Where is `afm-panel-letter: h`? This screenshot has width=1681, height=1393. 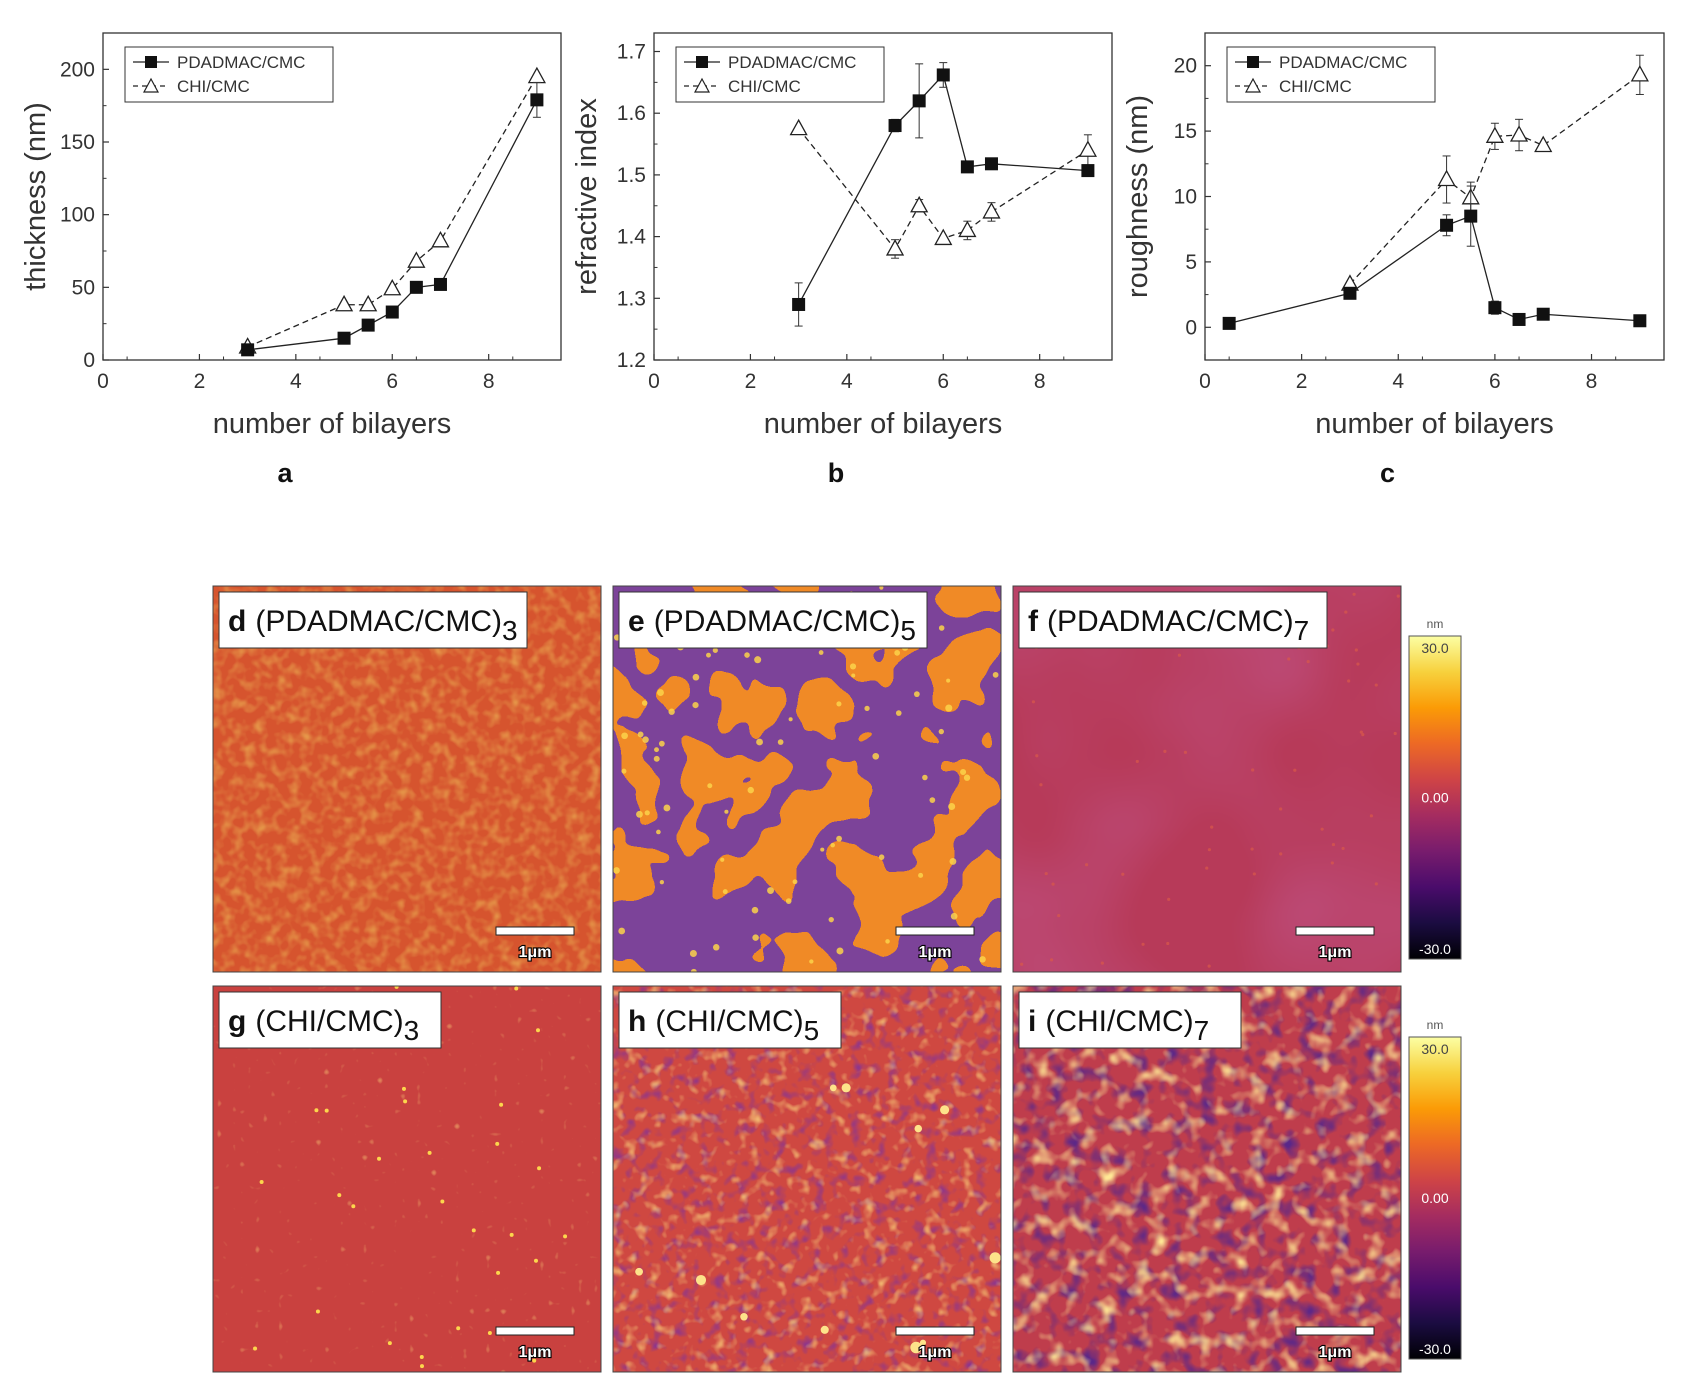 afm-panel-letter: h is located at coordinates (637, 1021).